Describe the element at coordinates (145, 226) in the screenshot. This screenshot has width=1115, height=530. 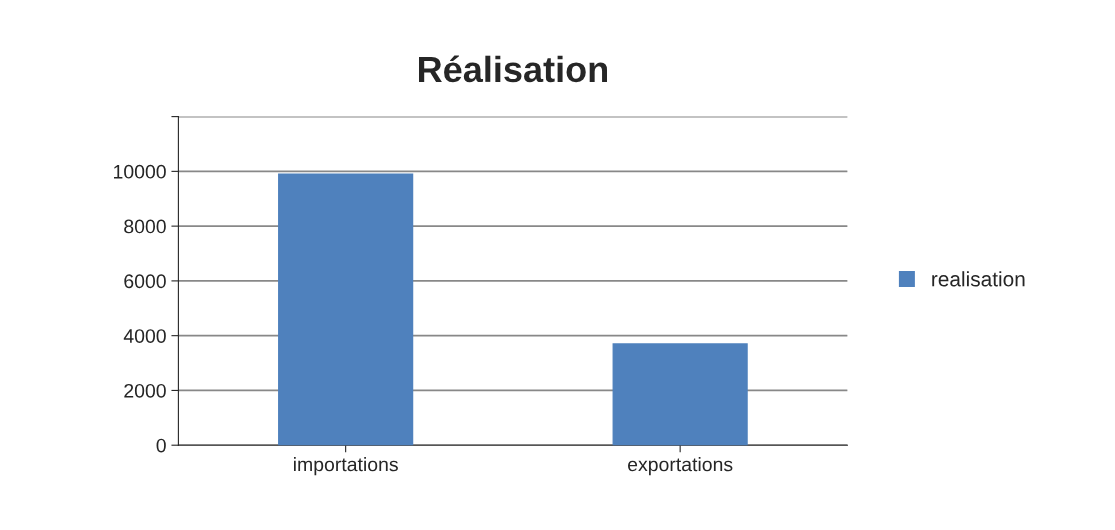
I see `y-tick-label: 8000` at that location.